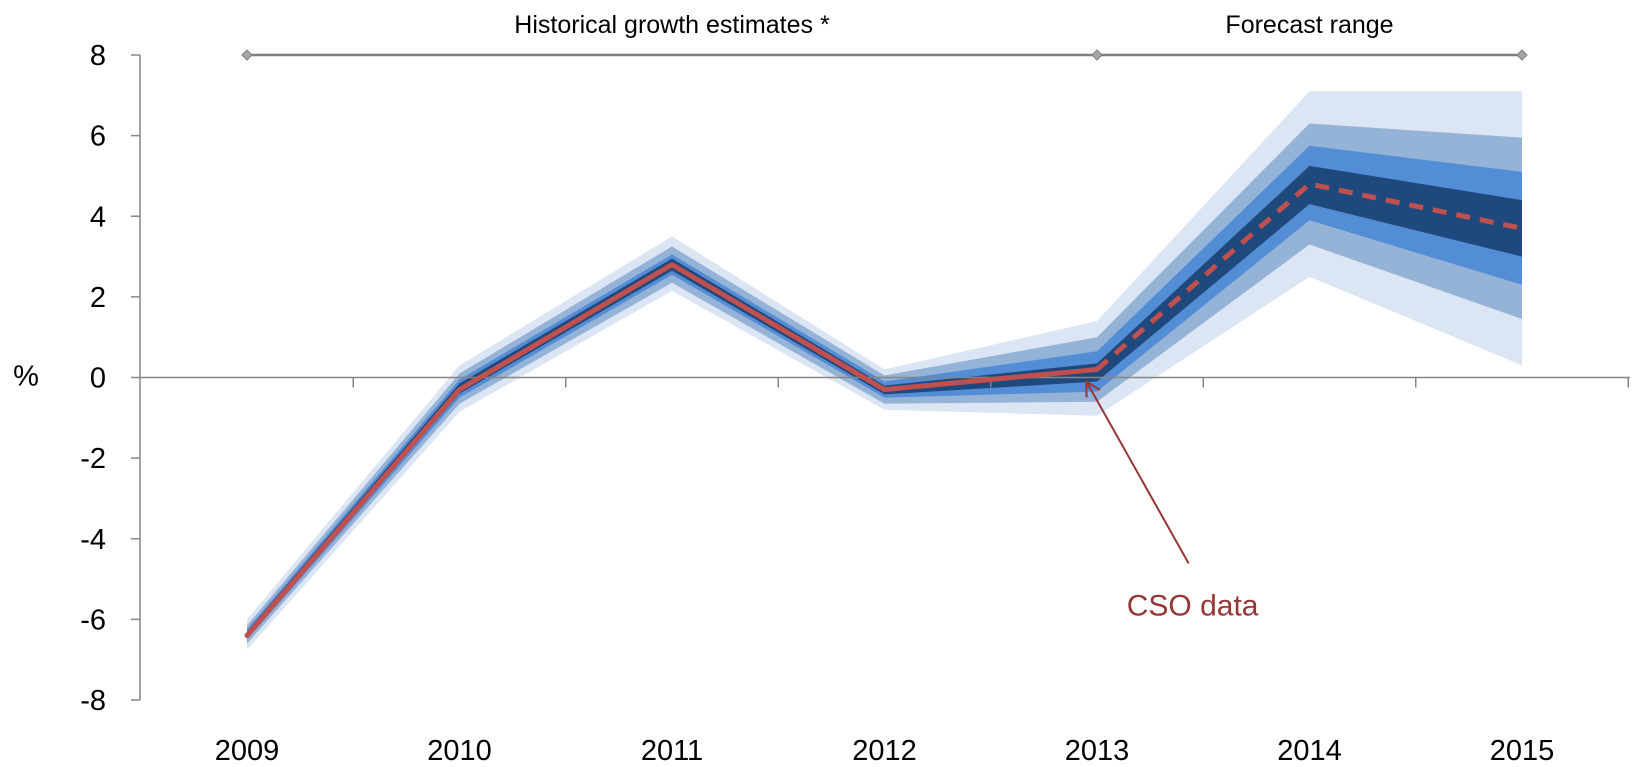 This screenshot has height=767, width=1633. What do you see at coordinates (247, 751) in the screenshot?
I see `x-tick-label: 2009` at bounding box center [247, 751].